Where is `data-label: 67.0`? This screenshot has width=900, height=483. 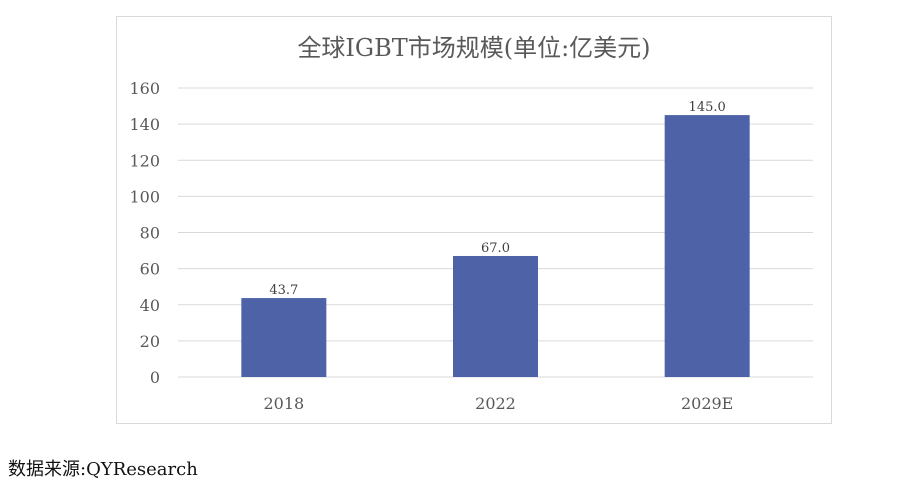
data-label: 67.0 is located at coordinates (495, 248).